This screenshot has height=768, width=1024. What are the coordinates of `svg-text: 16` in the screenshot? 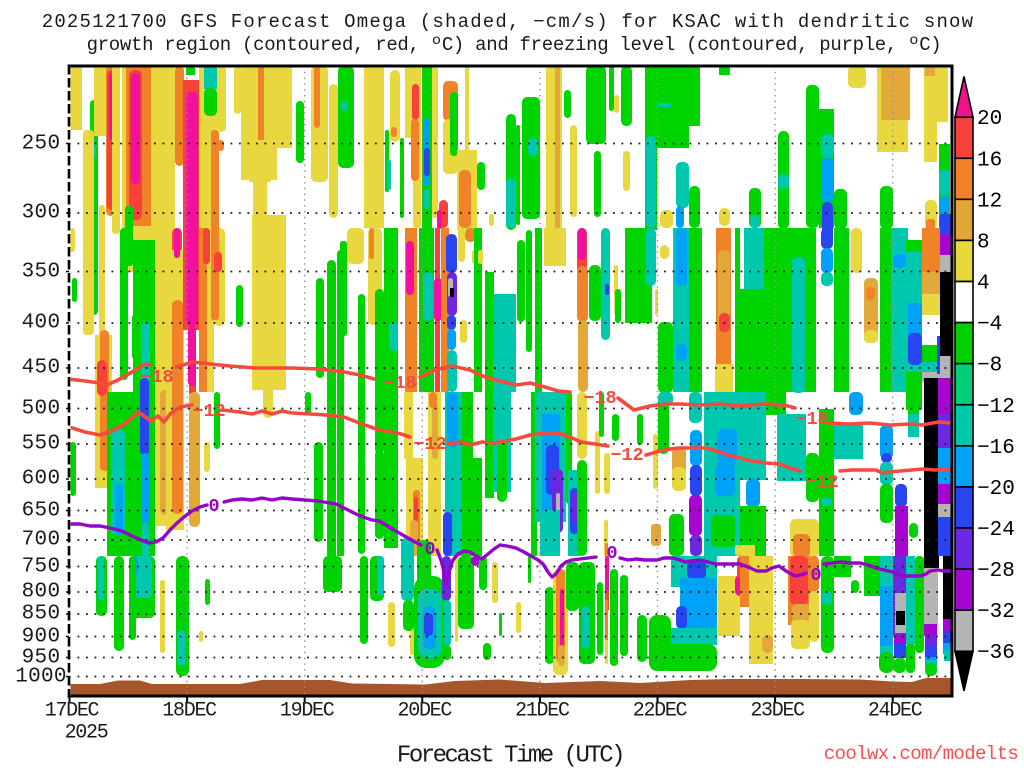 It's located at (989, 160).